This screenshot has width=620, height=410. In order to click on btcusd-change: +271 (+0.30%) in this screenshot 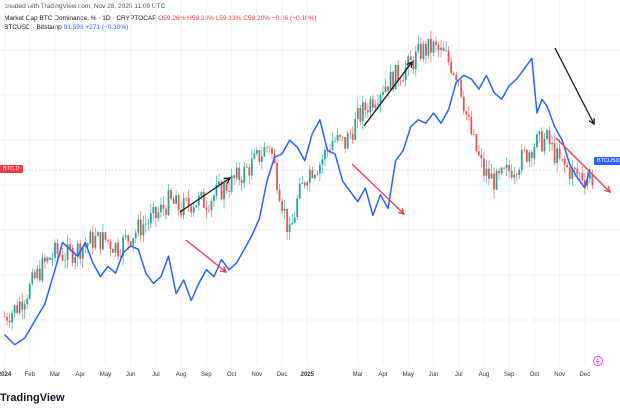, I will do `click(107, 27)`.